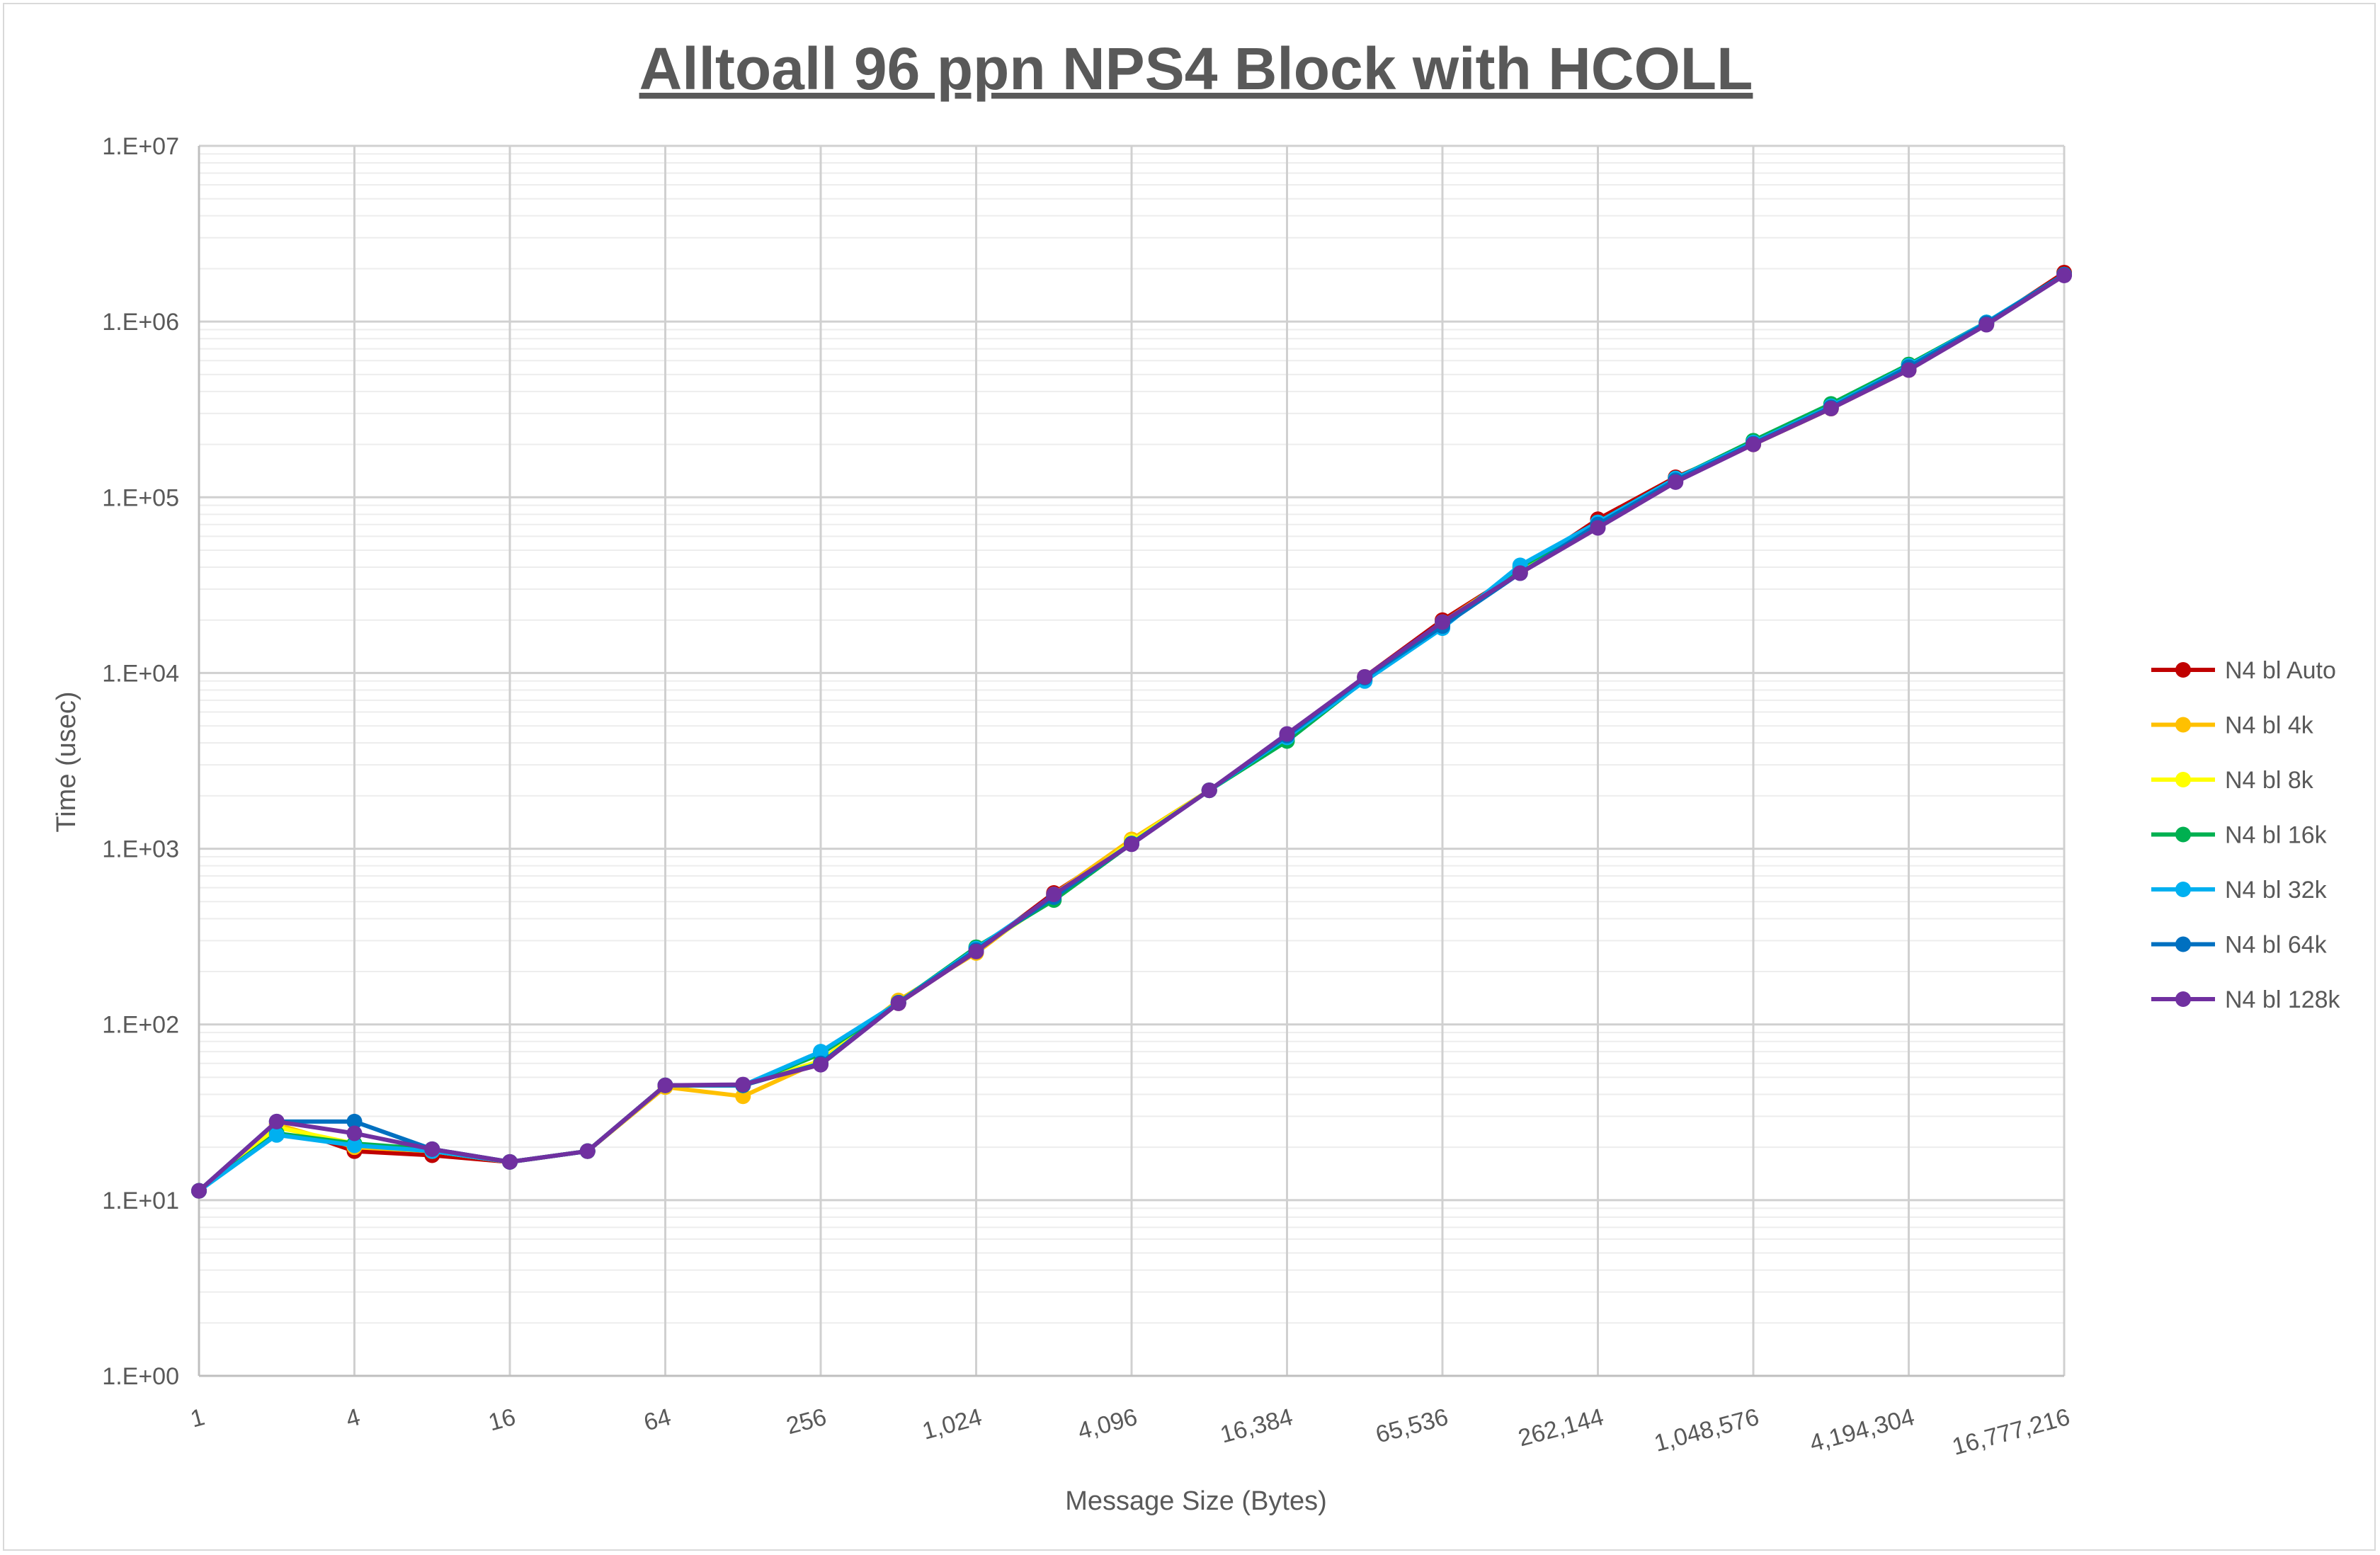 This screenshot has height=1555, width=2380. Describe the element at coordinates (1196, 1501) in the screenshot. I see `x-axis-title: Message Size (Bytes)` at that location.